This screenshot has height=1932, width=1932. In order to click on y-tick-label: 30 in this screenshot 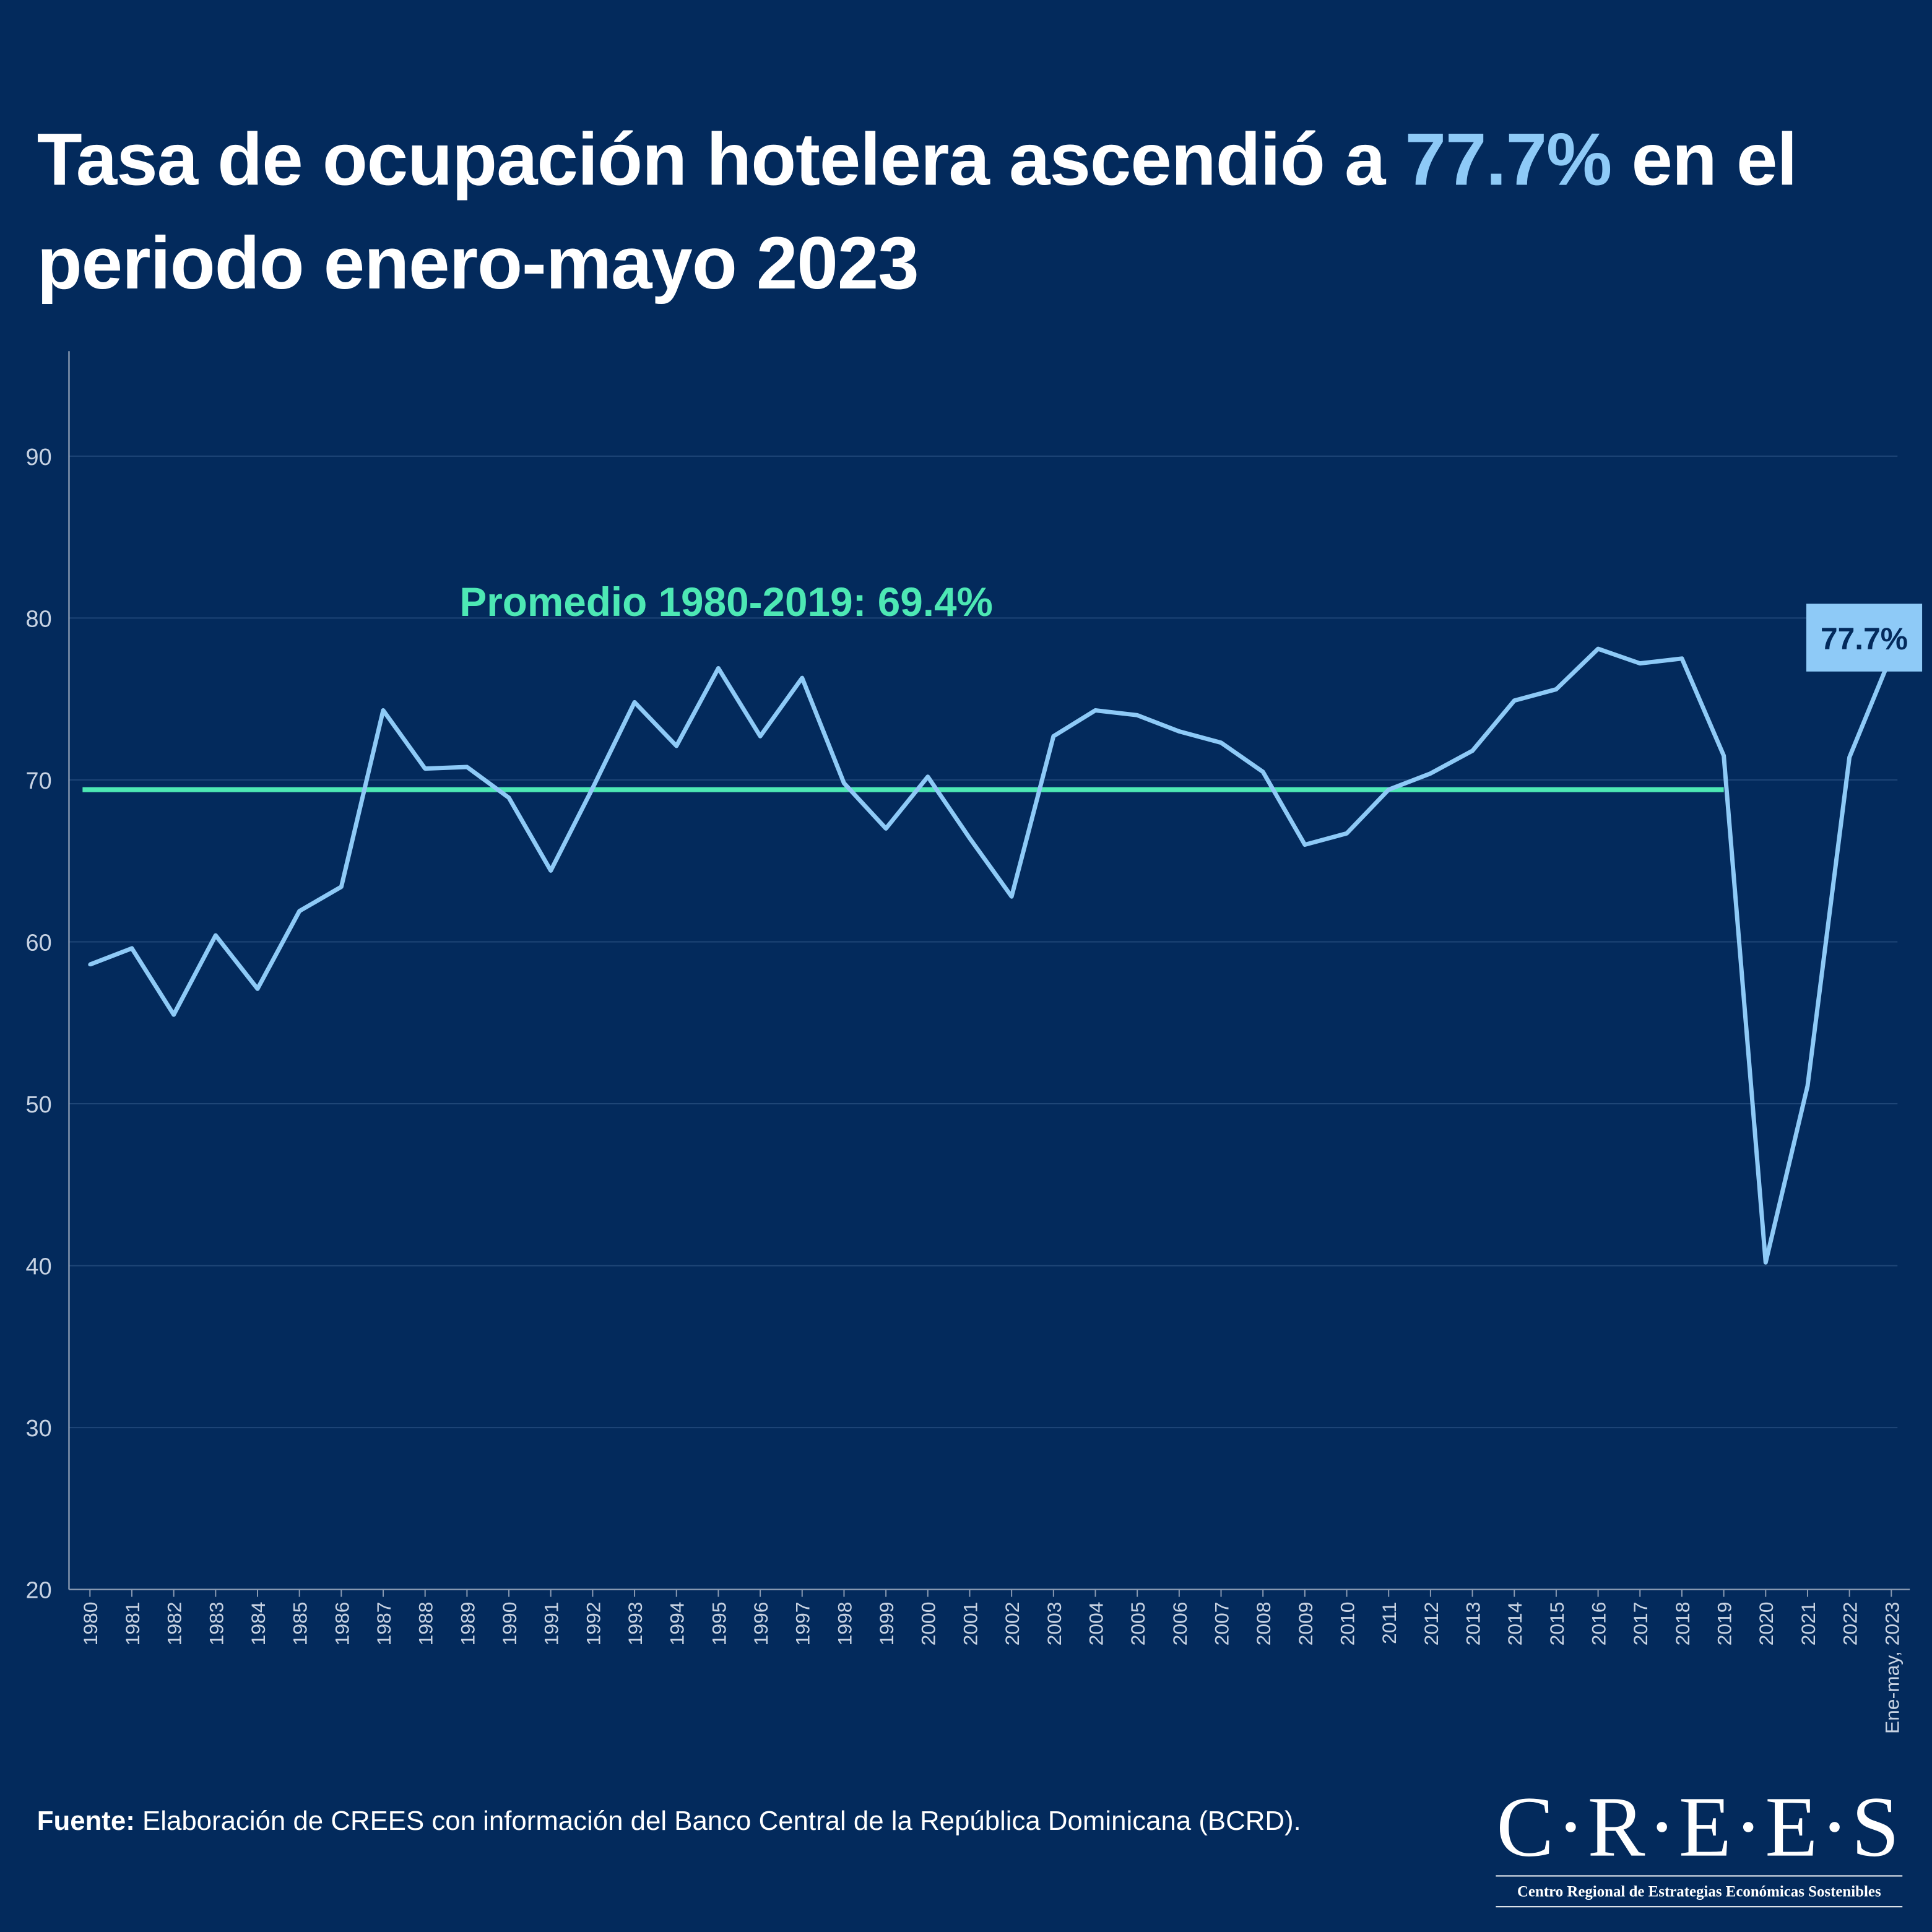, I will do `click(39, 1429)`.